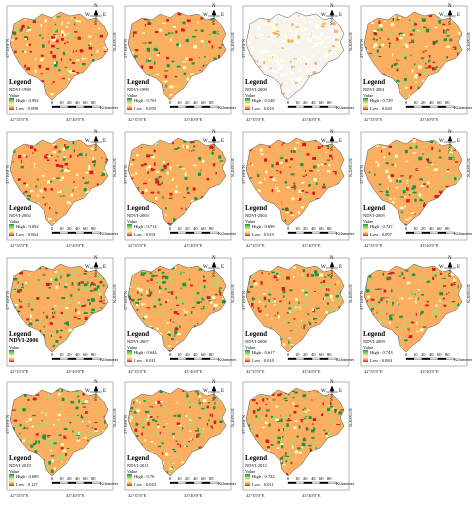 The width and height of the screenshot is (474, 506). I want to click on legend-low: Low : 0.059, so click(145, 108).